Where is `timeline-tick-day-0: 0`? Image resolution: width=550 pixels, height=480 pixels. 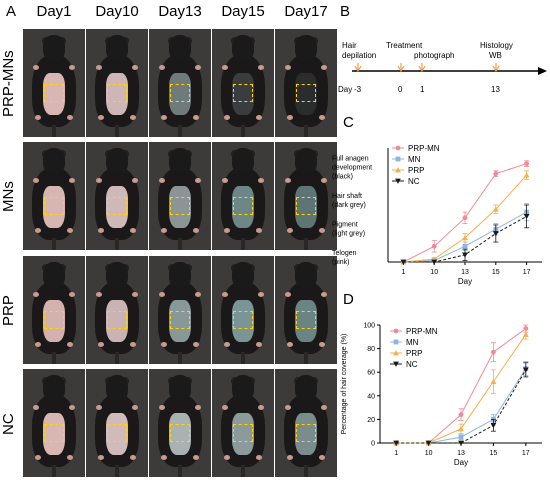
timeline-tick-day-0: 0 is located at coordinates (400, 89).